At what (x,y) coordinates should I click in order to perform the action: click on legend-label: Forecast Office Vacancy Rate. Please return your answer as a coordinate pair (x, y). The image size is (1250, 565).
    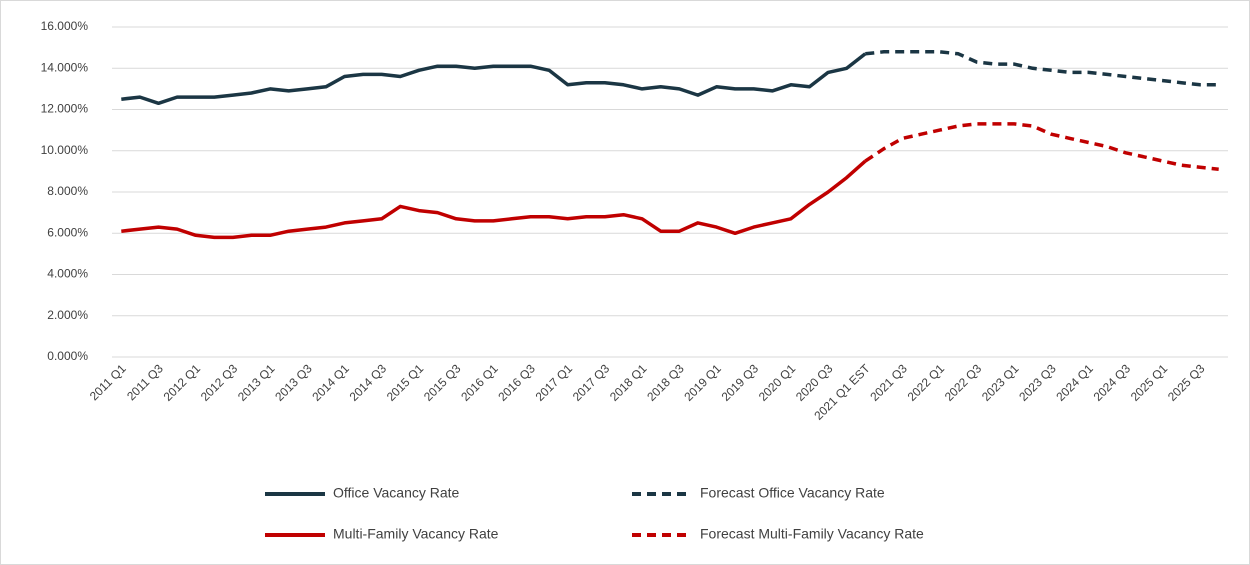
    Looking at the image, I should click on (792, 493).